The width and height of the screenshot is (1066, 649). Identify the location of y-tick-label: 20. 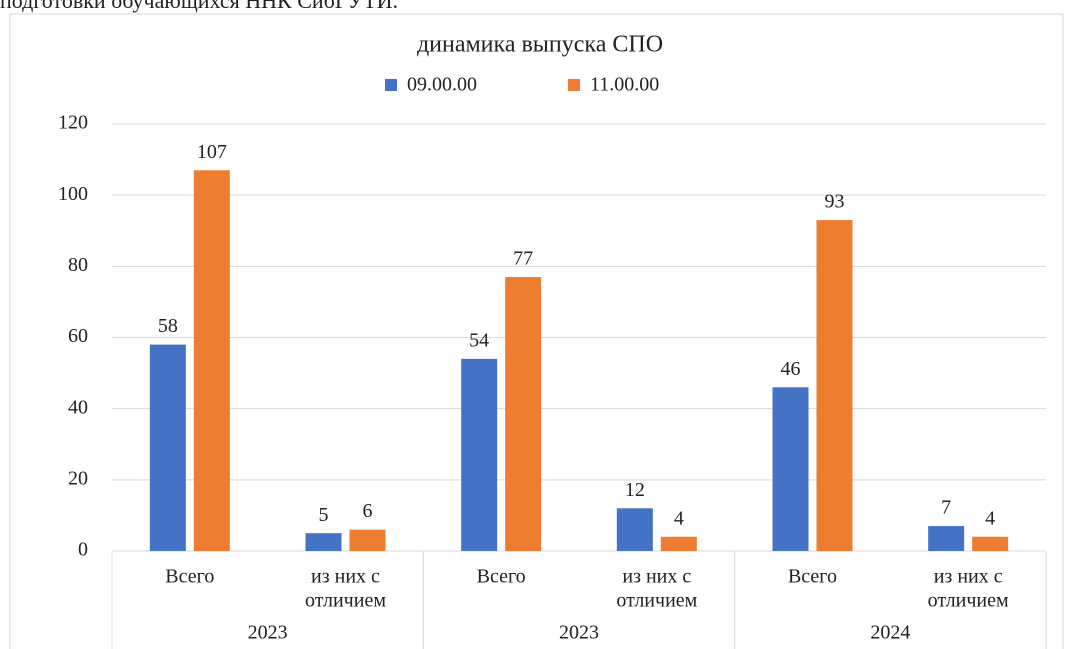
(78, 478).